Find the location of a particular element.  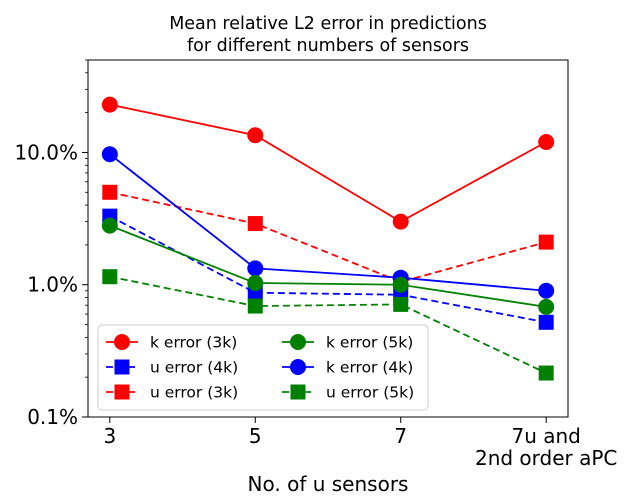

legend-item: u error (4k) is located at coordinates (172, 368).